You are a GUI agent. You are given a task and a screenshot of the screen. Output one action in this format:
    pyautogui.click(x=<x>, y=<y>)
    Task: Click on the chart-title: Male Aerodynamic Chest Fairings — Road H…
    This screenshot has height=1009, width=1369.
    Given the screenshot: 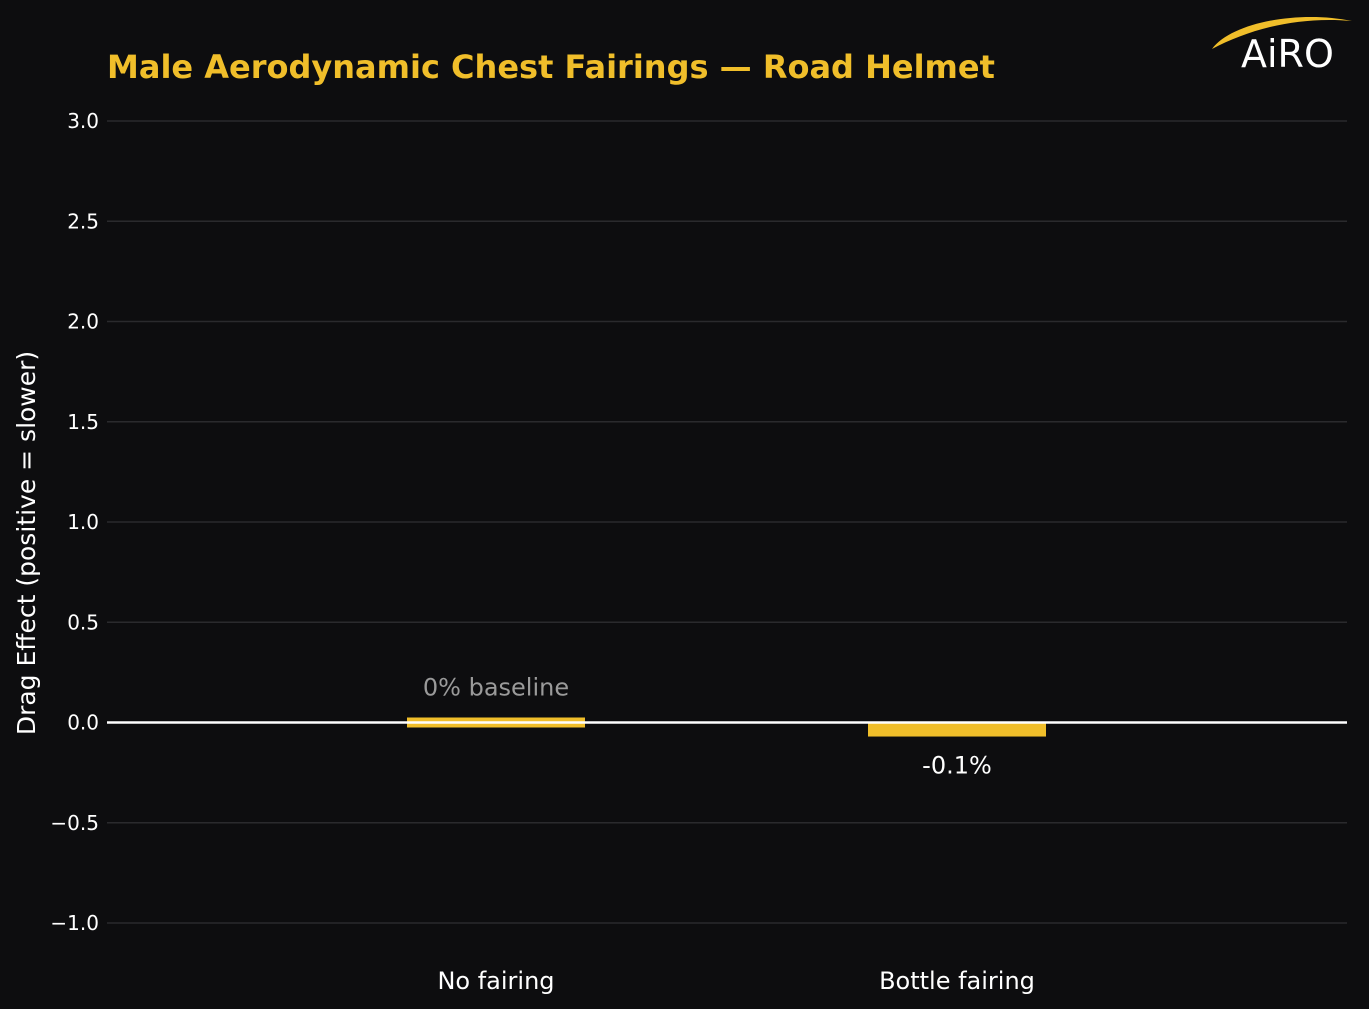 What is the action you would take?
    pyautogui.click(x=551, y=67)
    